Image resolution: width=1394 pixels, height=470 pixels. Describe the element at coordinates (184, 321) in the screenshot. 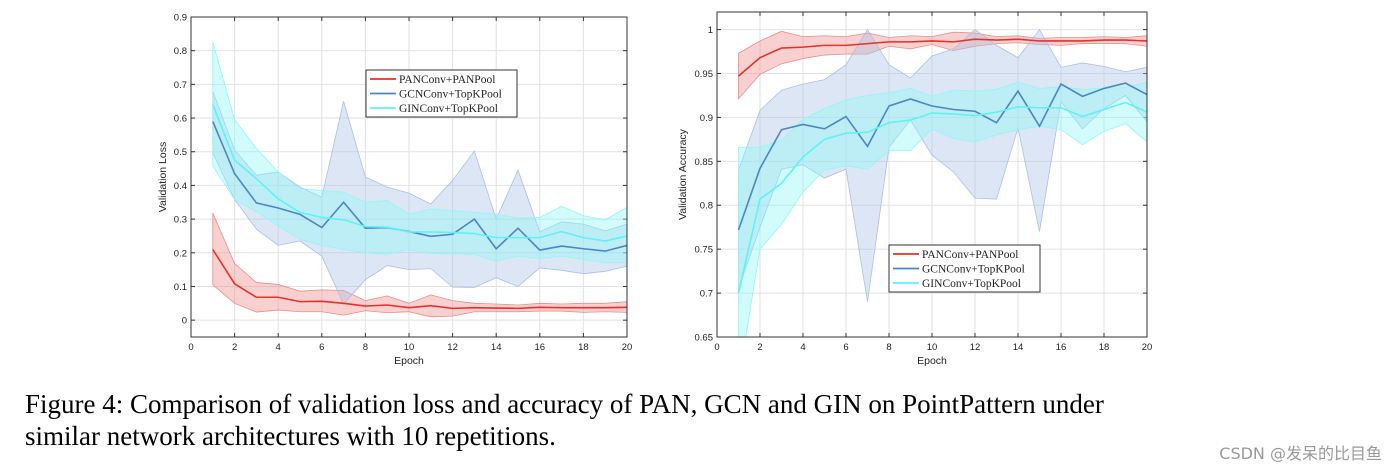

I see `y-tick-label: 0` at that location.